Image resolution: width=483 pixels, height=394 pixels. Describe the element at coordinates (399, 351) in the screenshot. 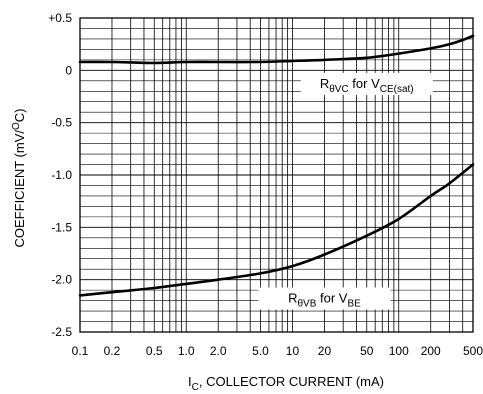

I see `x-tick-label: 100` at that location.